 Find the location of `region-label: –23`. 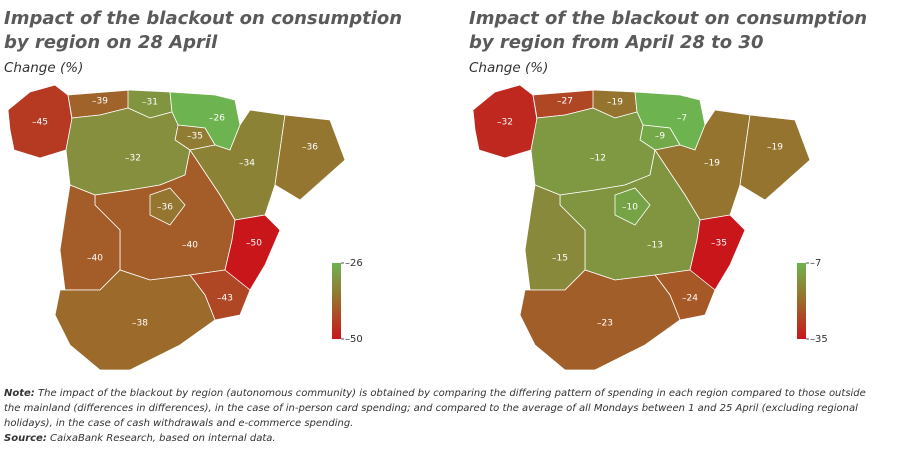

region-label: –23 is located at coordinates (605, 324).